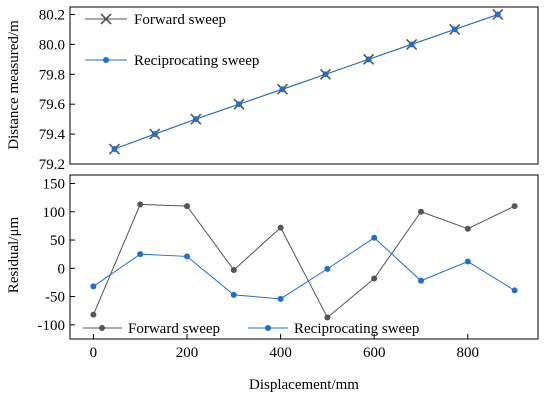 This screenshot has height=404, width=550. What do you see at coordinates (14, 85) in the screenshot?
I see `top-y-axis-label: Distance measured/m` at bounding box center [14, 85].